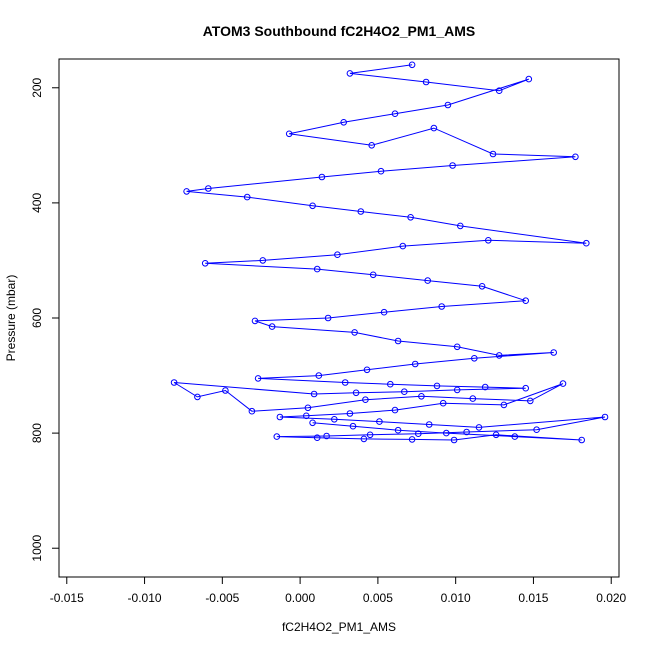 The width and height of the screenshot is (650, 650). What do you see at coordinates (145, 598) in the screenshot?
I see `x-tick-label: -0.010` at bounding box center [145, 598].